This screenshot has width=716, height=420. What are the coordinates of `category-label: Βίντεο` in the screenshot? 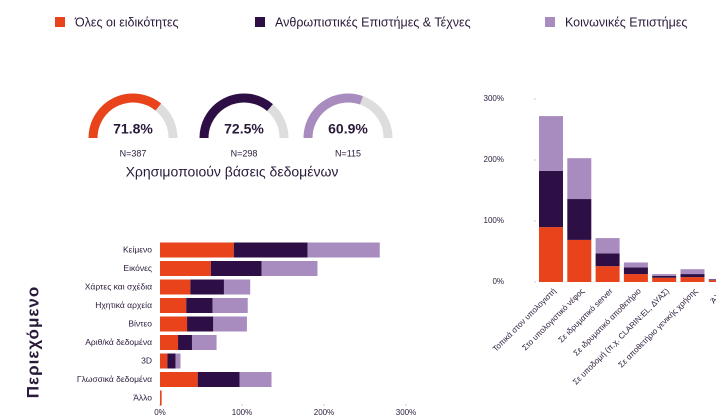 It's located at (140, 323).